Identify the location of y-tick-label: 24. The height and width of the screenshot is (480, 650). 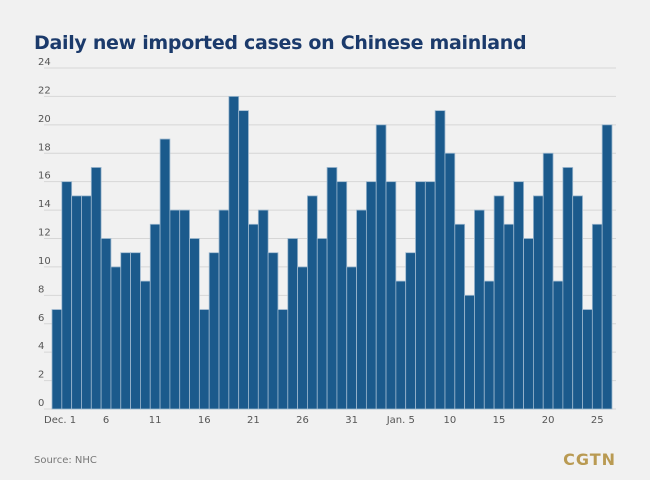
(44, 62).